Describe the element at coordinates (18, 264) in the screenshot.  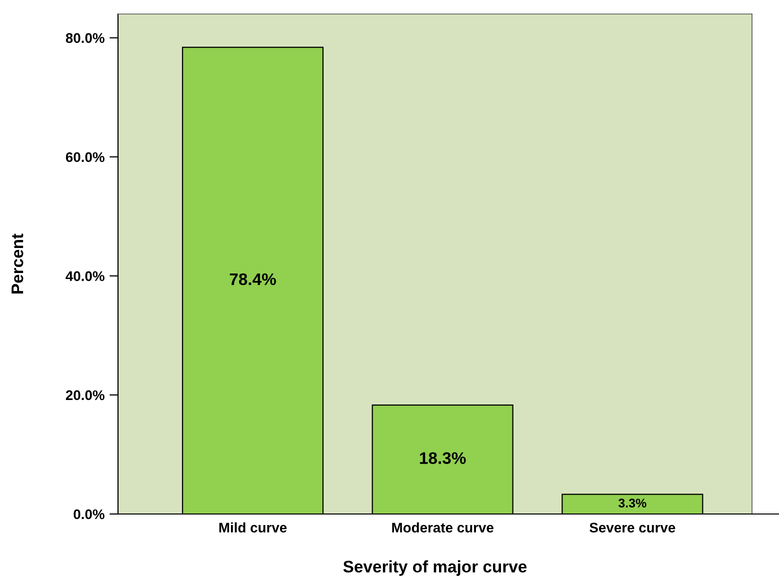
I see `y-axis-title: Percent` at that location.